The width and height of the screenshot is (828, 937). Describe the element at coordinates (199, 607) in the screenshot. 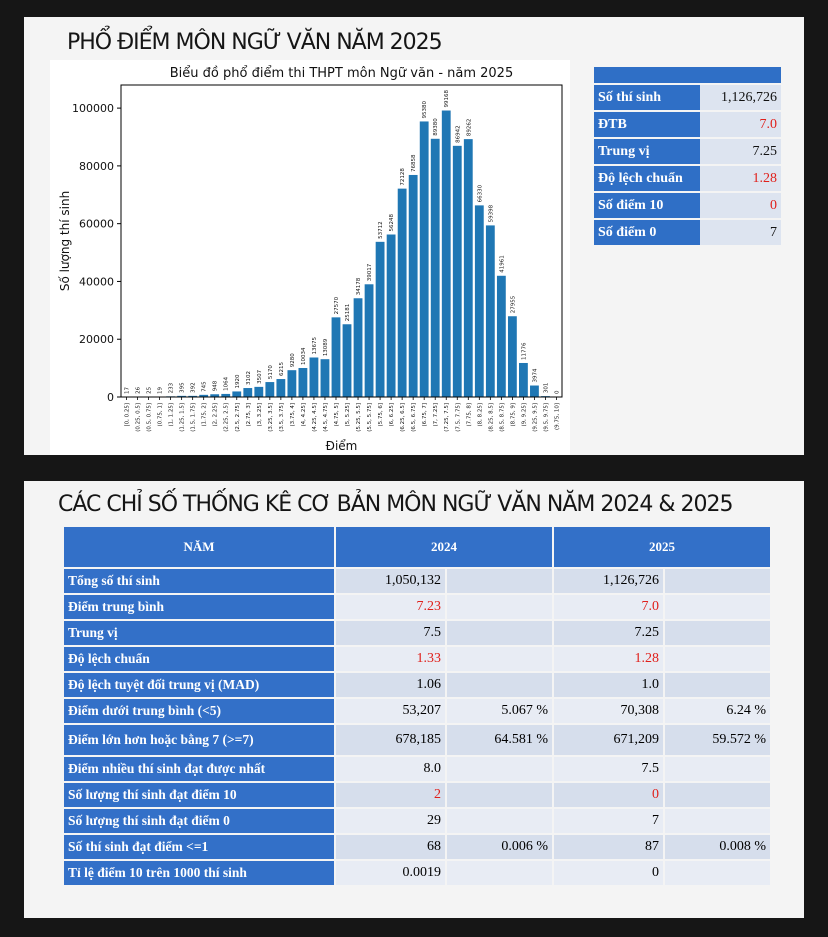

I see `row-label: Điểm trung bình` at that location.